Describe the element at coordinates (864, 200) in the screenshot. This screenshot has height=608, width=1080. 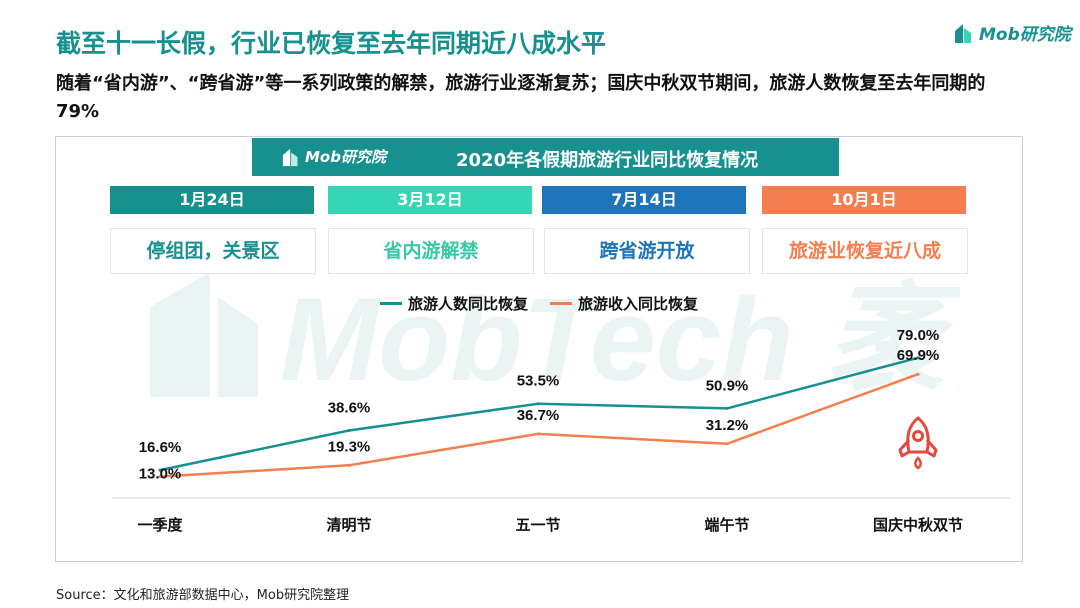
I see `milestone-date-4: 10月1日` at that location.